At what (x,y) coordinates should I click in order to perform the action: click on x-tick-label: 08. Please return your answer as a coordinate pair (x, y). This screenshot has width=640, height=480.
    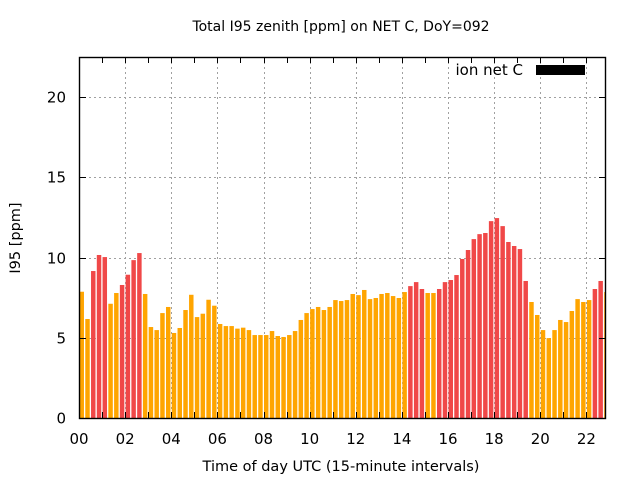
    Looking at the image, I should click on (263, 439).